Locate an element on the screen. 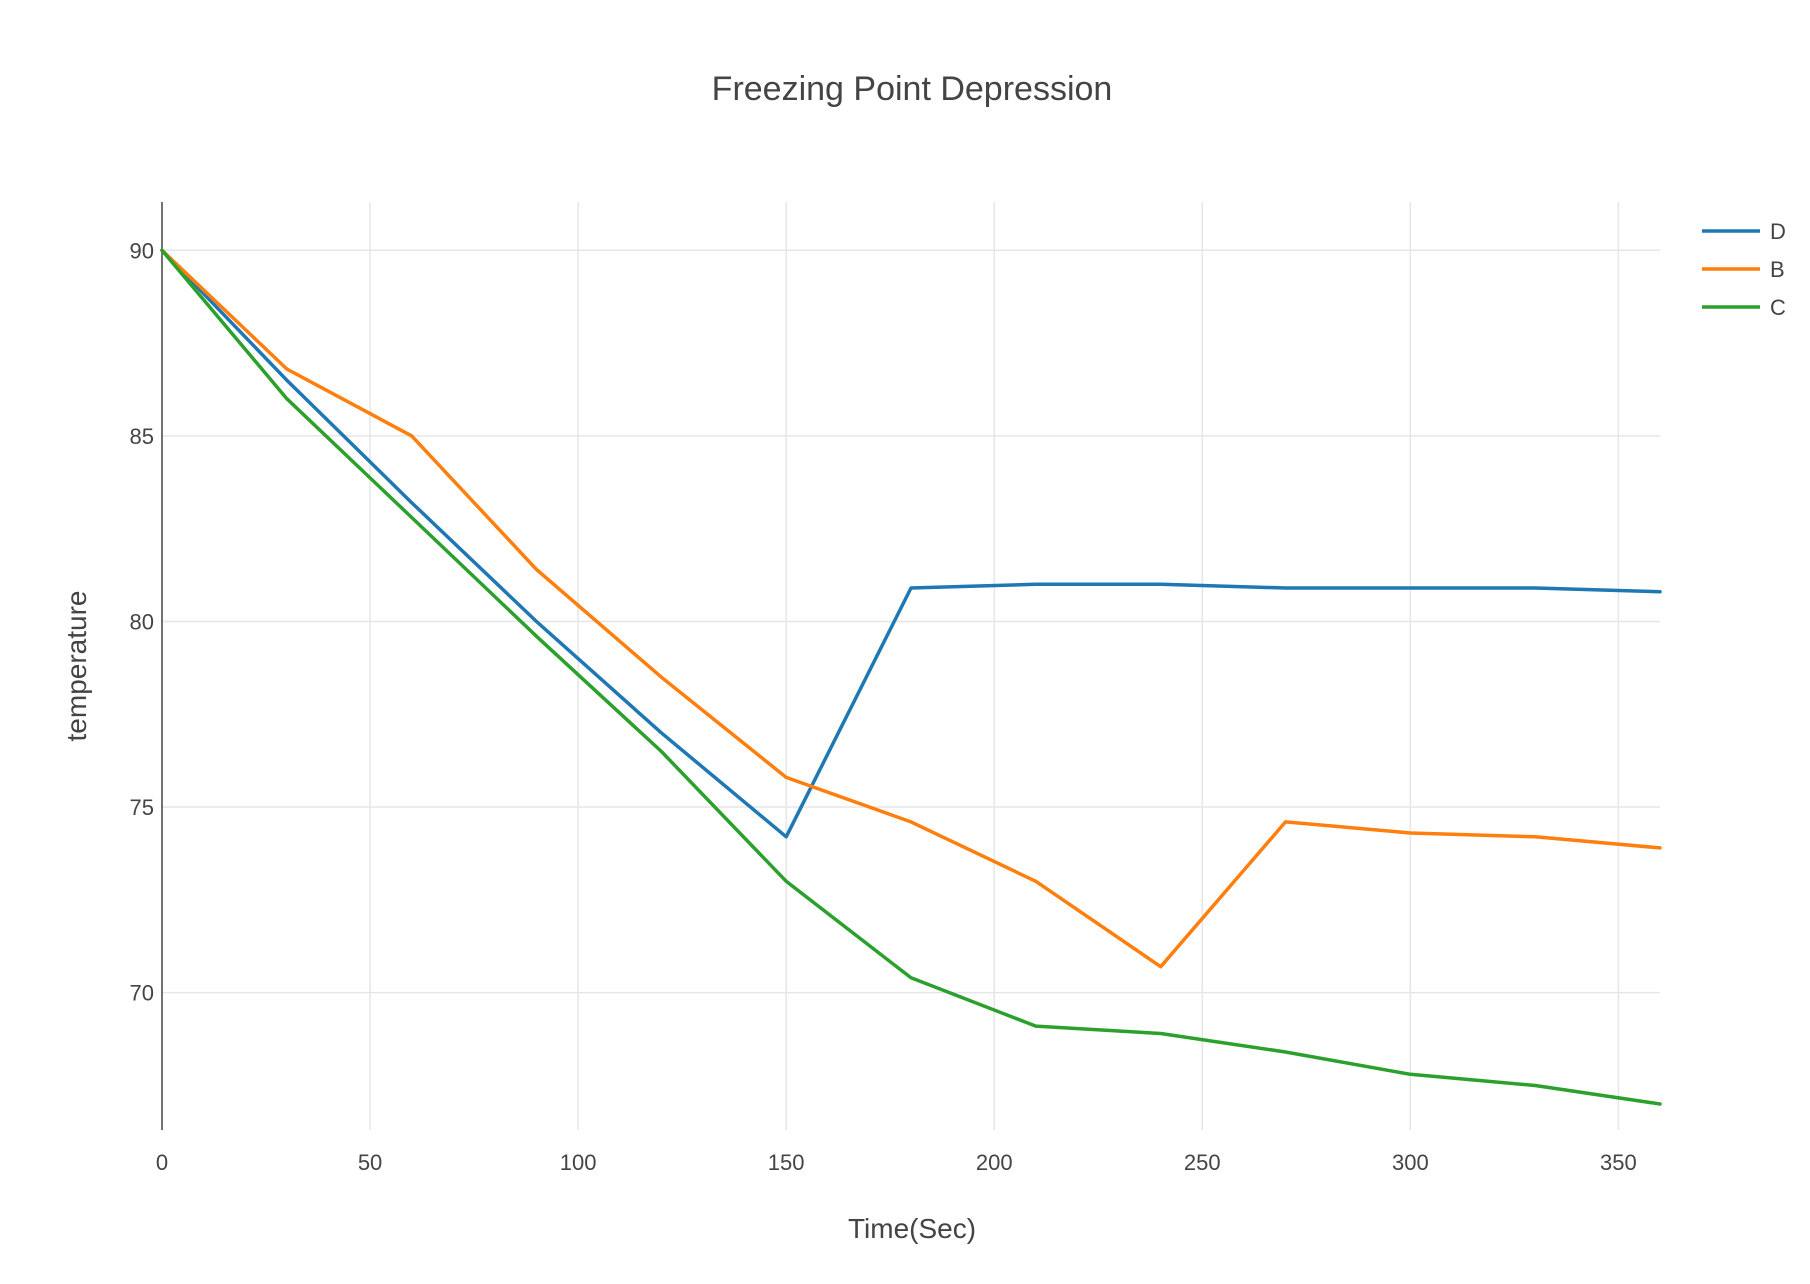 The height and width of the screenshot is (1284, 1810). x-tick-label: 100 is located at coordinates (578, 1162).